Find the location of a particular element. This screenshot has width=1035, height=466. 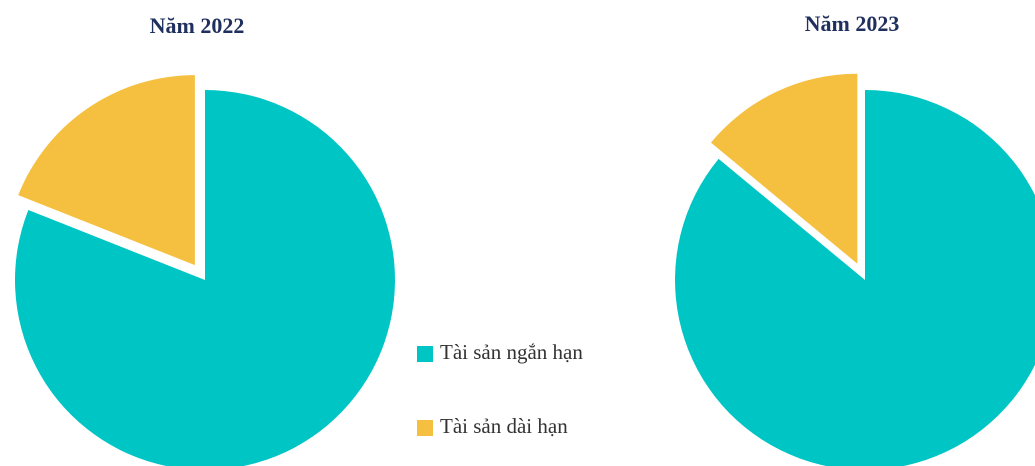

chart-title: Năm 2022 is located at coordinates (197, 25).